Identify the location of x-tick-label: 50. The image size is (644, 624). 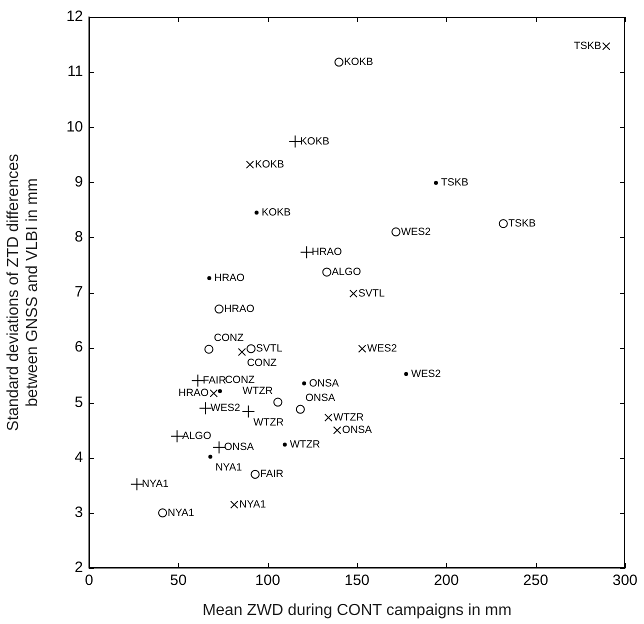
(178, 581).